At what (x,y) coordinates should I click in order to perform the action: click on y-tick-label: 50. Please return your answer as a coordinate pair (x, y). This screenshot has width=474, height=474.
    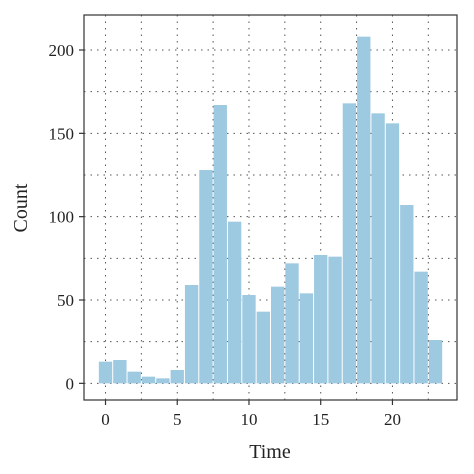
    Looking at the image, I should click on (65, 300).